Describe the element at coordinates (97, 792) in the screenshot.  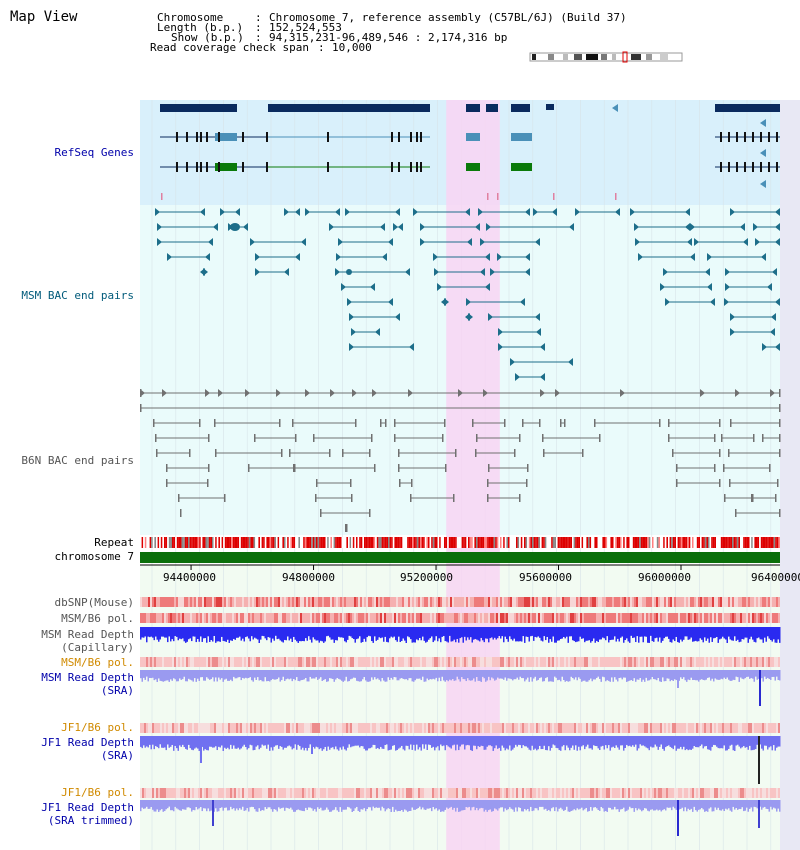
I see `track-label-jf1-b6-pol-2: JF1/B6 pol.` at that location.